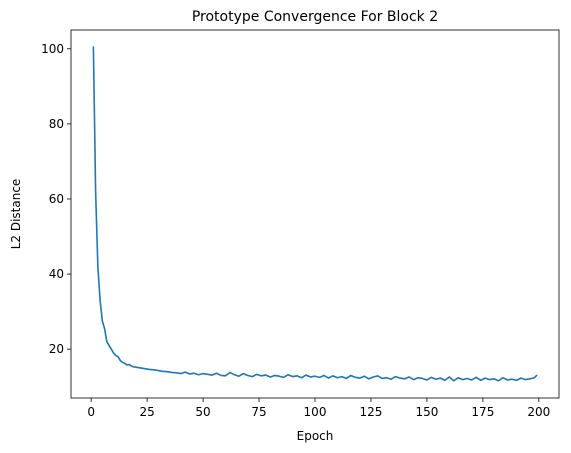  I want to click on y-tick-label: 80, so click(56, 124).